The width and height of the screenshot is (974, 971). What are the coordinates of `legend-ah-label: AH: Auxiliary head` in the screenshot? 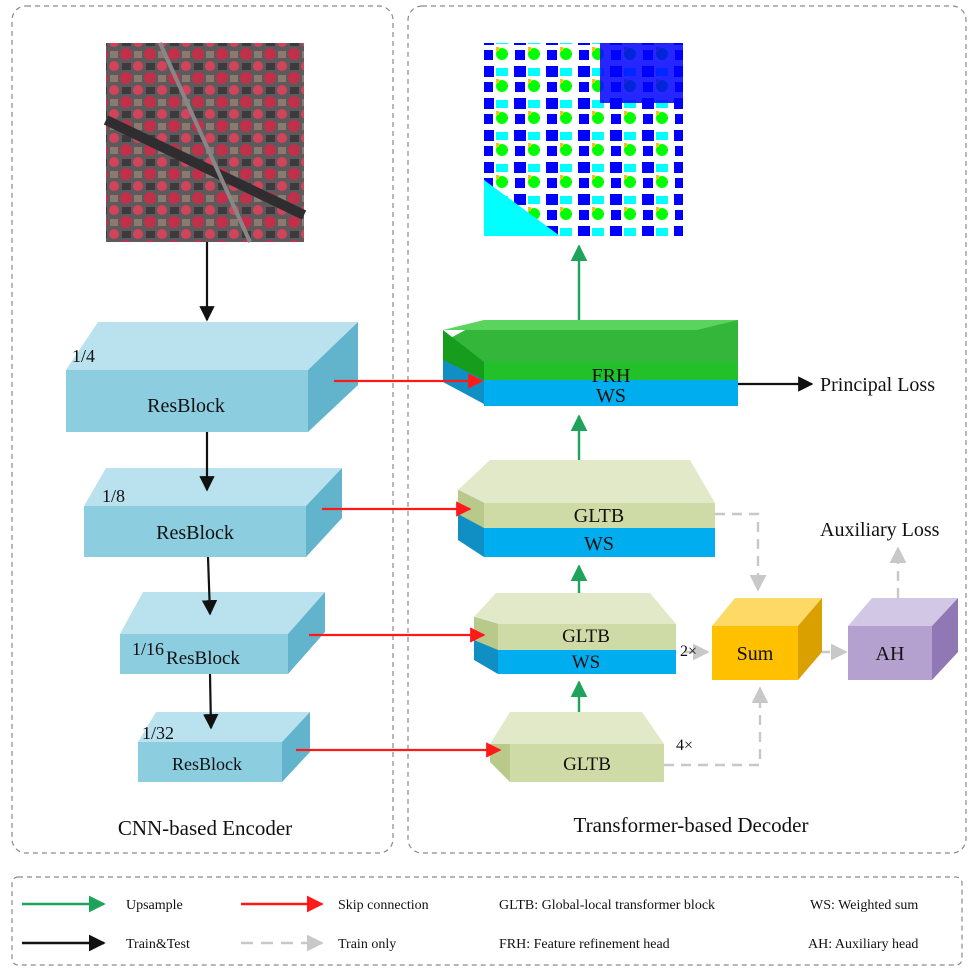 It's located at (863, 944).